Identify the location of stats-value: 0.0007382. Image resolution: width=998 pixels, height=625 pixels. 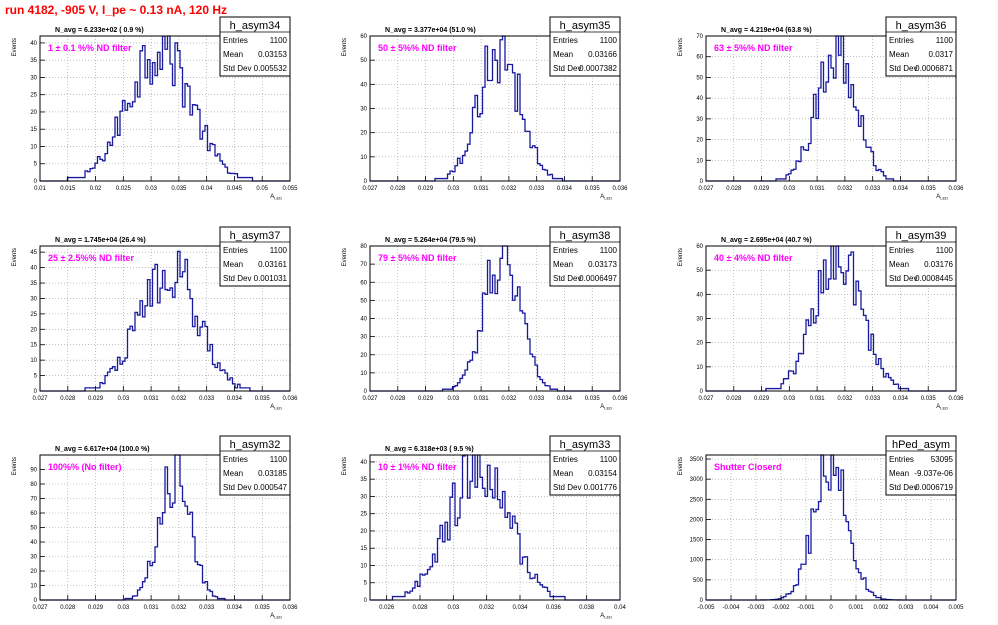
(598, 68).